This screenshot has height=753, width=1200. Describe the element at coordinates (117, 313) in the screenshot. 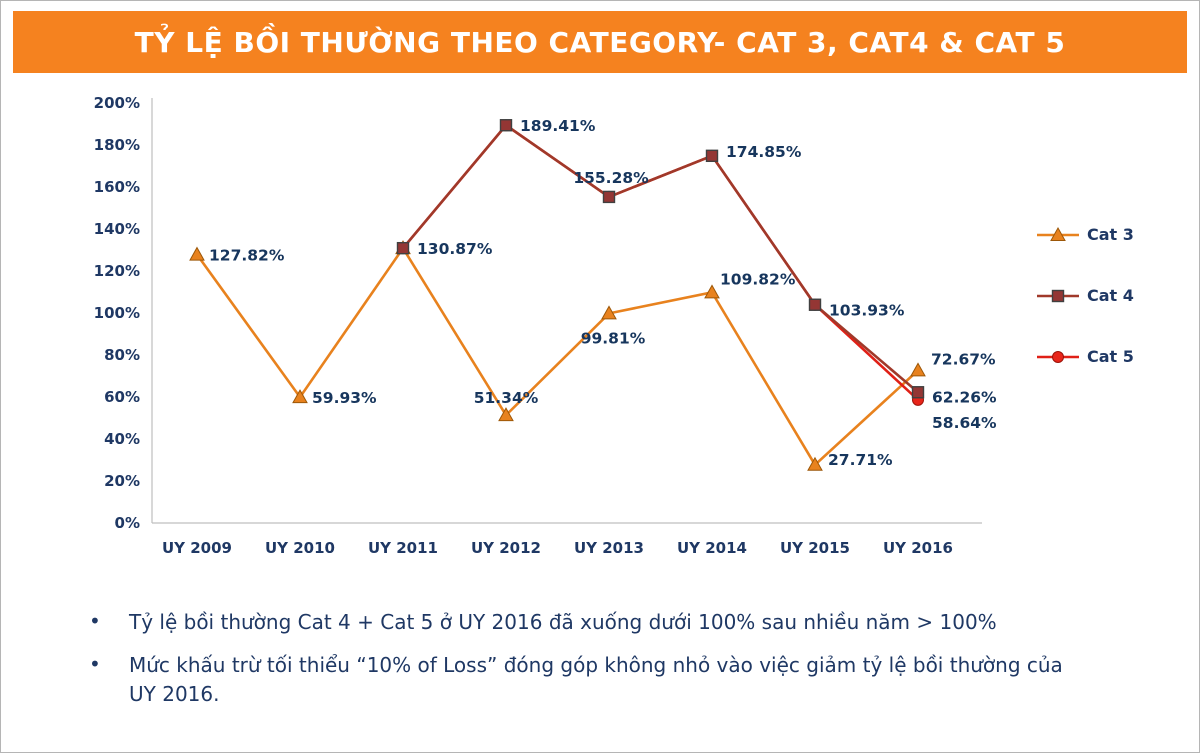

I see `y-axis-tick-label: 100%` at that location.